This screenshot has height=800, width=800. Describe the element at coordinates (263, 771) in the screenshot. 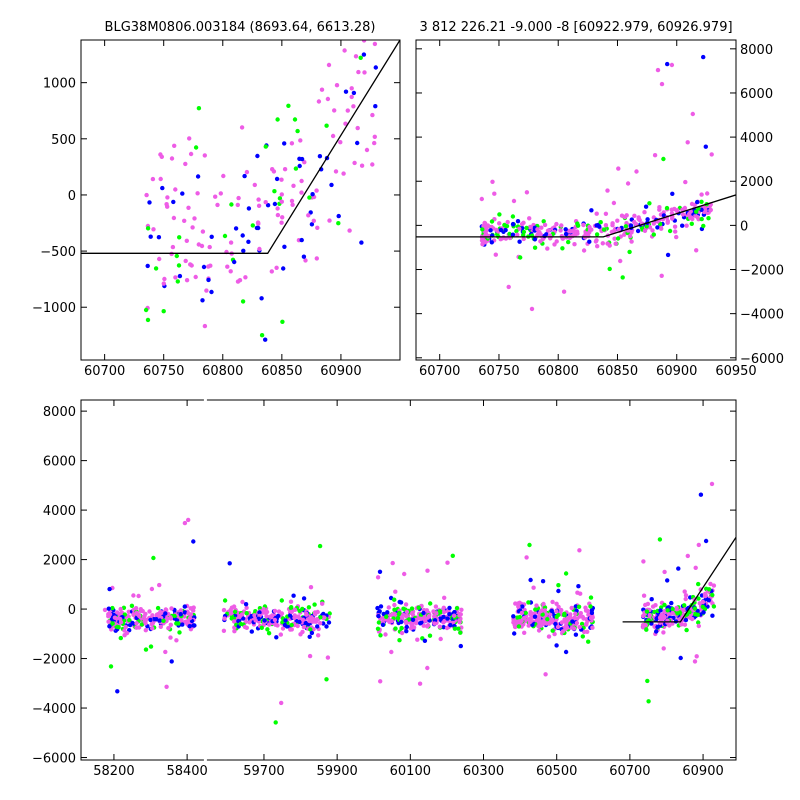

I see `x-tick-label: 59700` at that location.